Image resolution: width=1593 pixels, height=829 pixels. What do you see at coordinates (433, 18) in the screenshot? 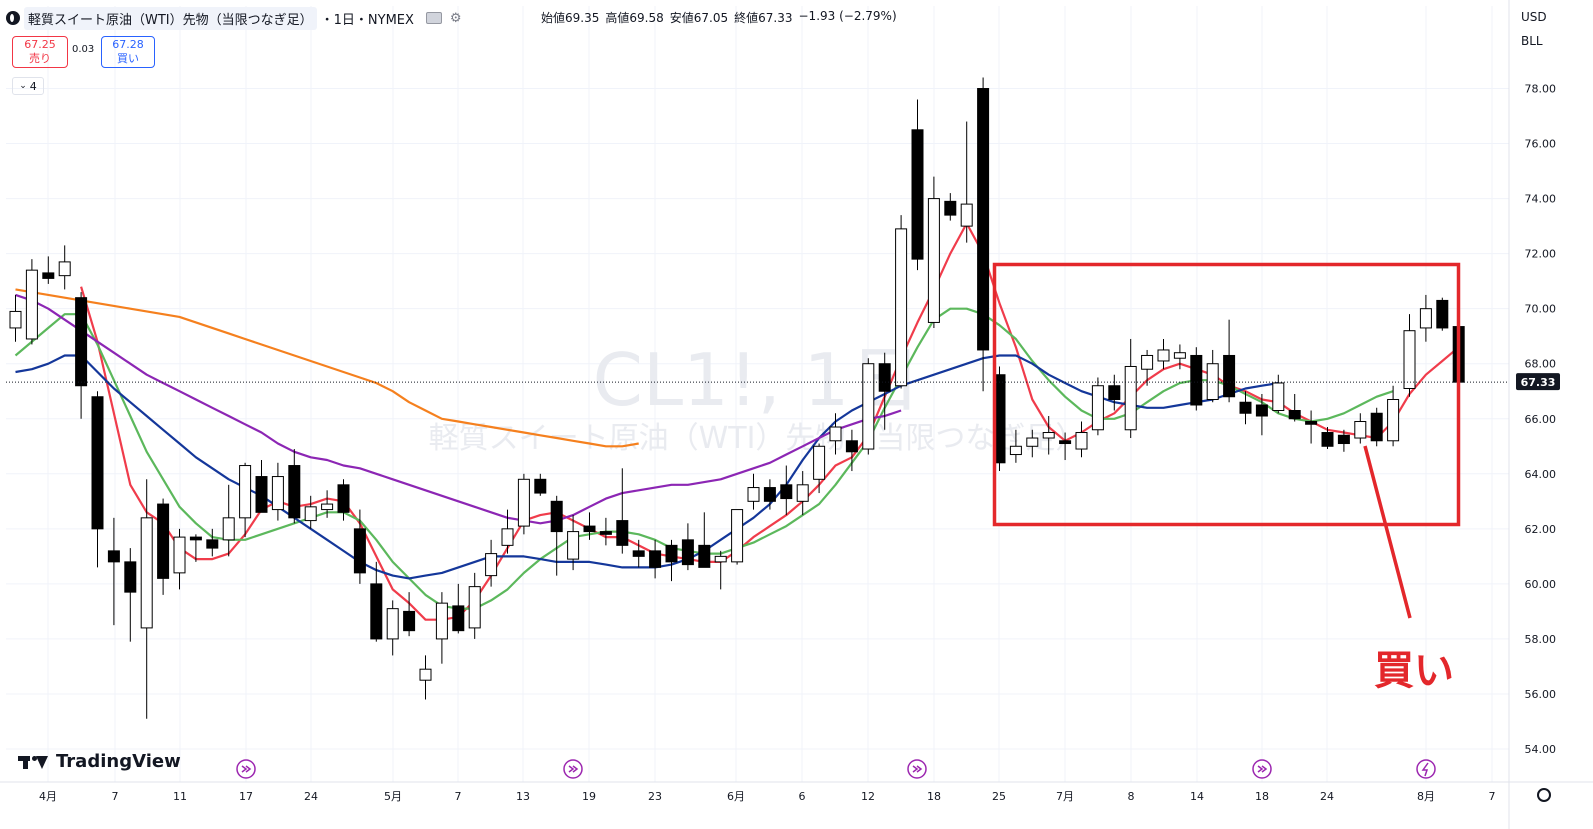
I see `hide-eye-icon` at bounding box center [433, 18].